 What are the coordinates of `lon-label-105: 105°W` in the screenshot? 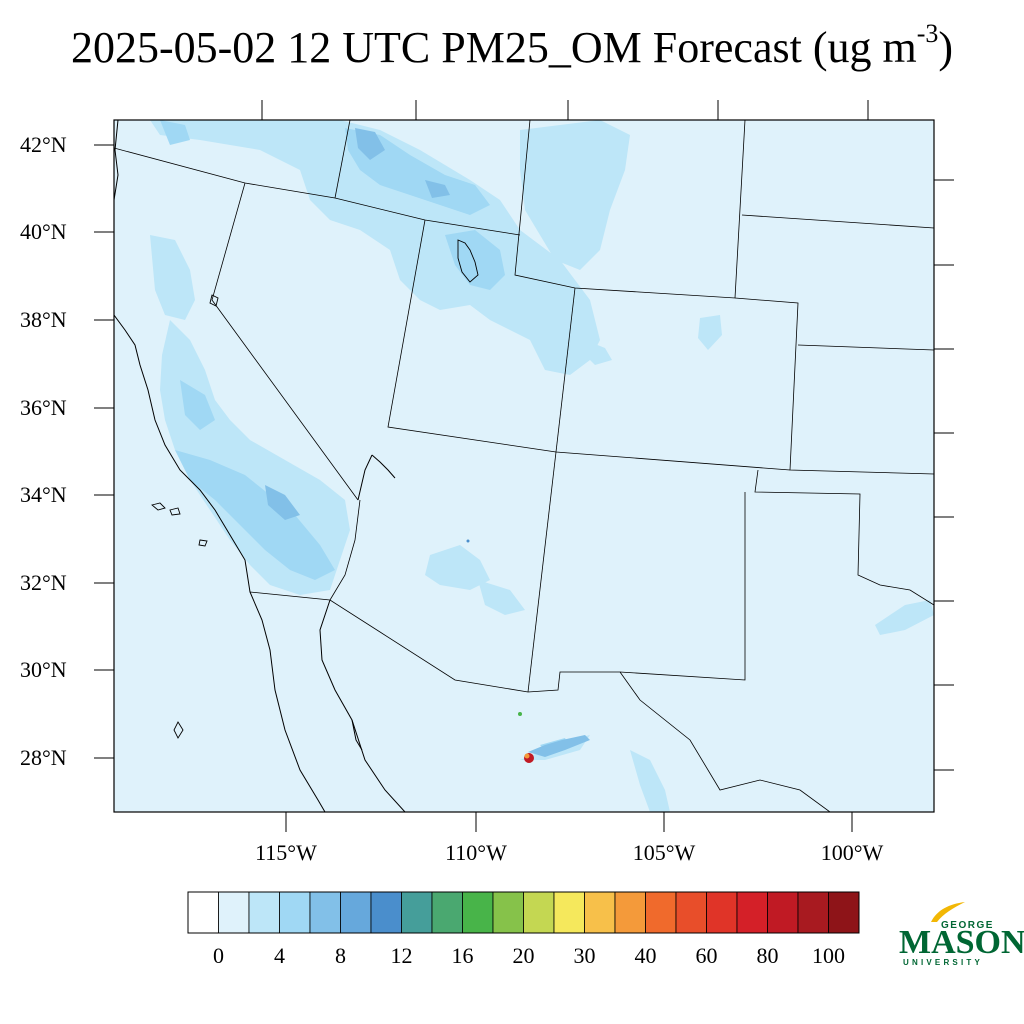 It's located at (664, 852).